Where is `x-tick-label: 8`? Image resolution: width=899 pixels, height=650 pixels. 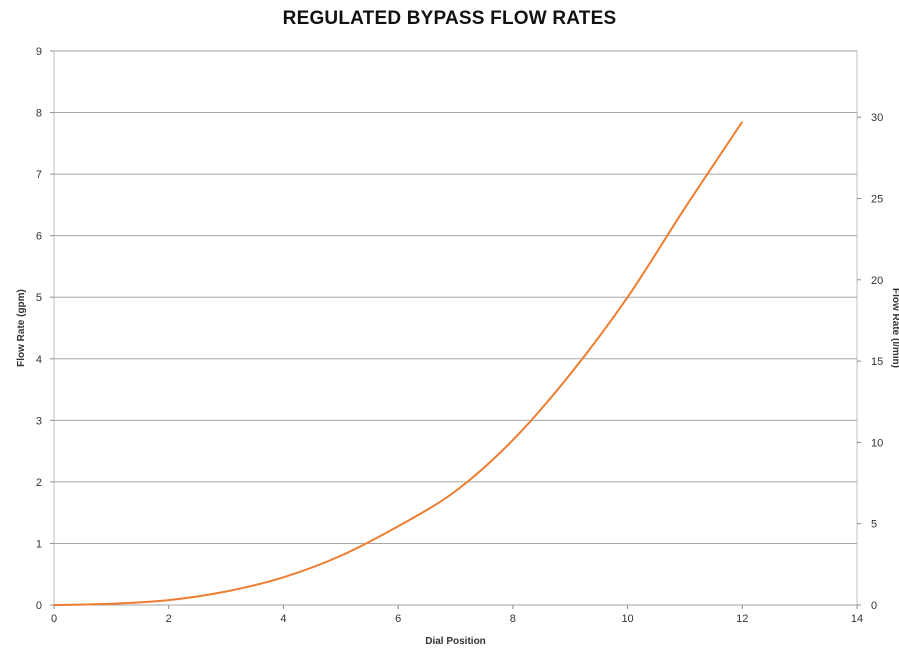
x-tick-label: 8 is located at coordinates (513, 619).